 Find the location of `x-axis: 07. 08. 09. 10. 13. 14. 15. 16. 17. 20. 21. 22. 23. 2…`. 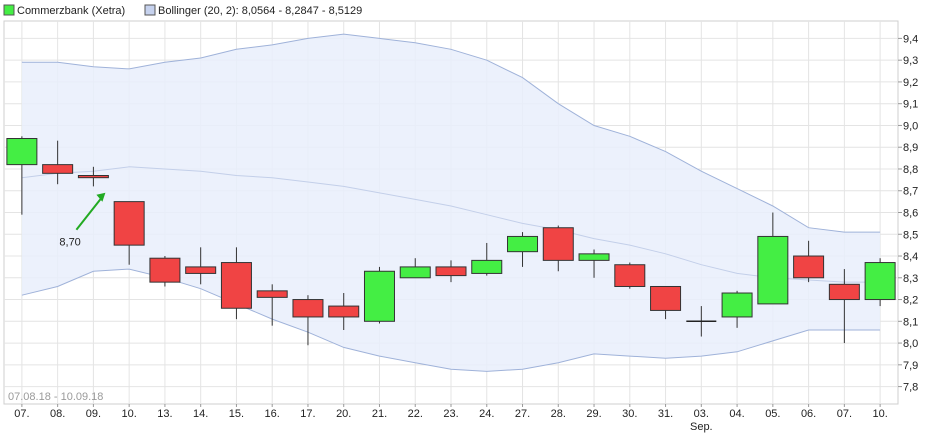

x-axis: 07. 08. 09. 10. 13. 14. 15. 16. 17. 20. 21. 22. 23. 2… is located at coordinates (451, 418).